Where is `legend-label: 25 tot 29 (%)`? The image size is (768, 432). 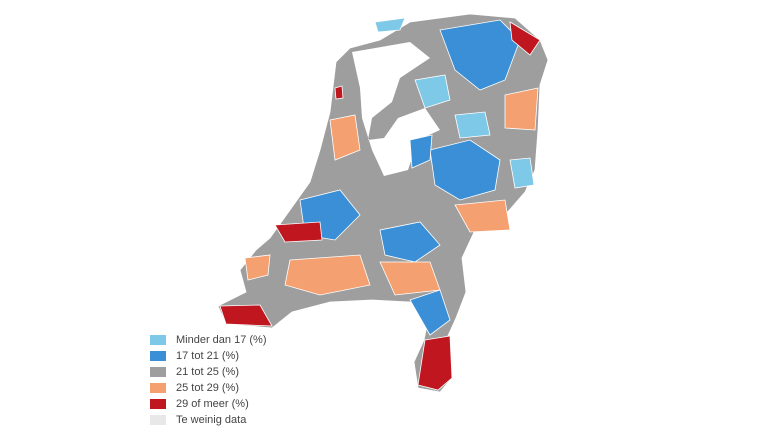 legend-label: 25 tot 29 (%) is located at coordinates (207, 388).